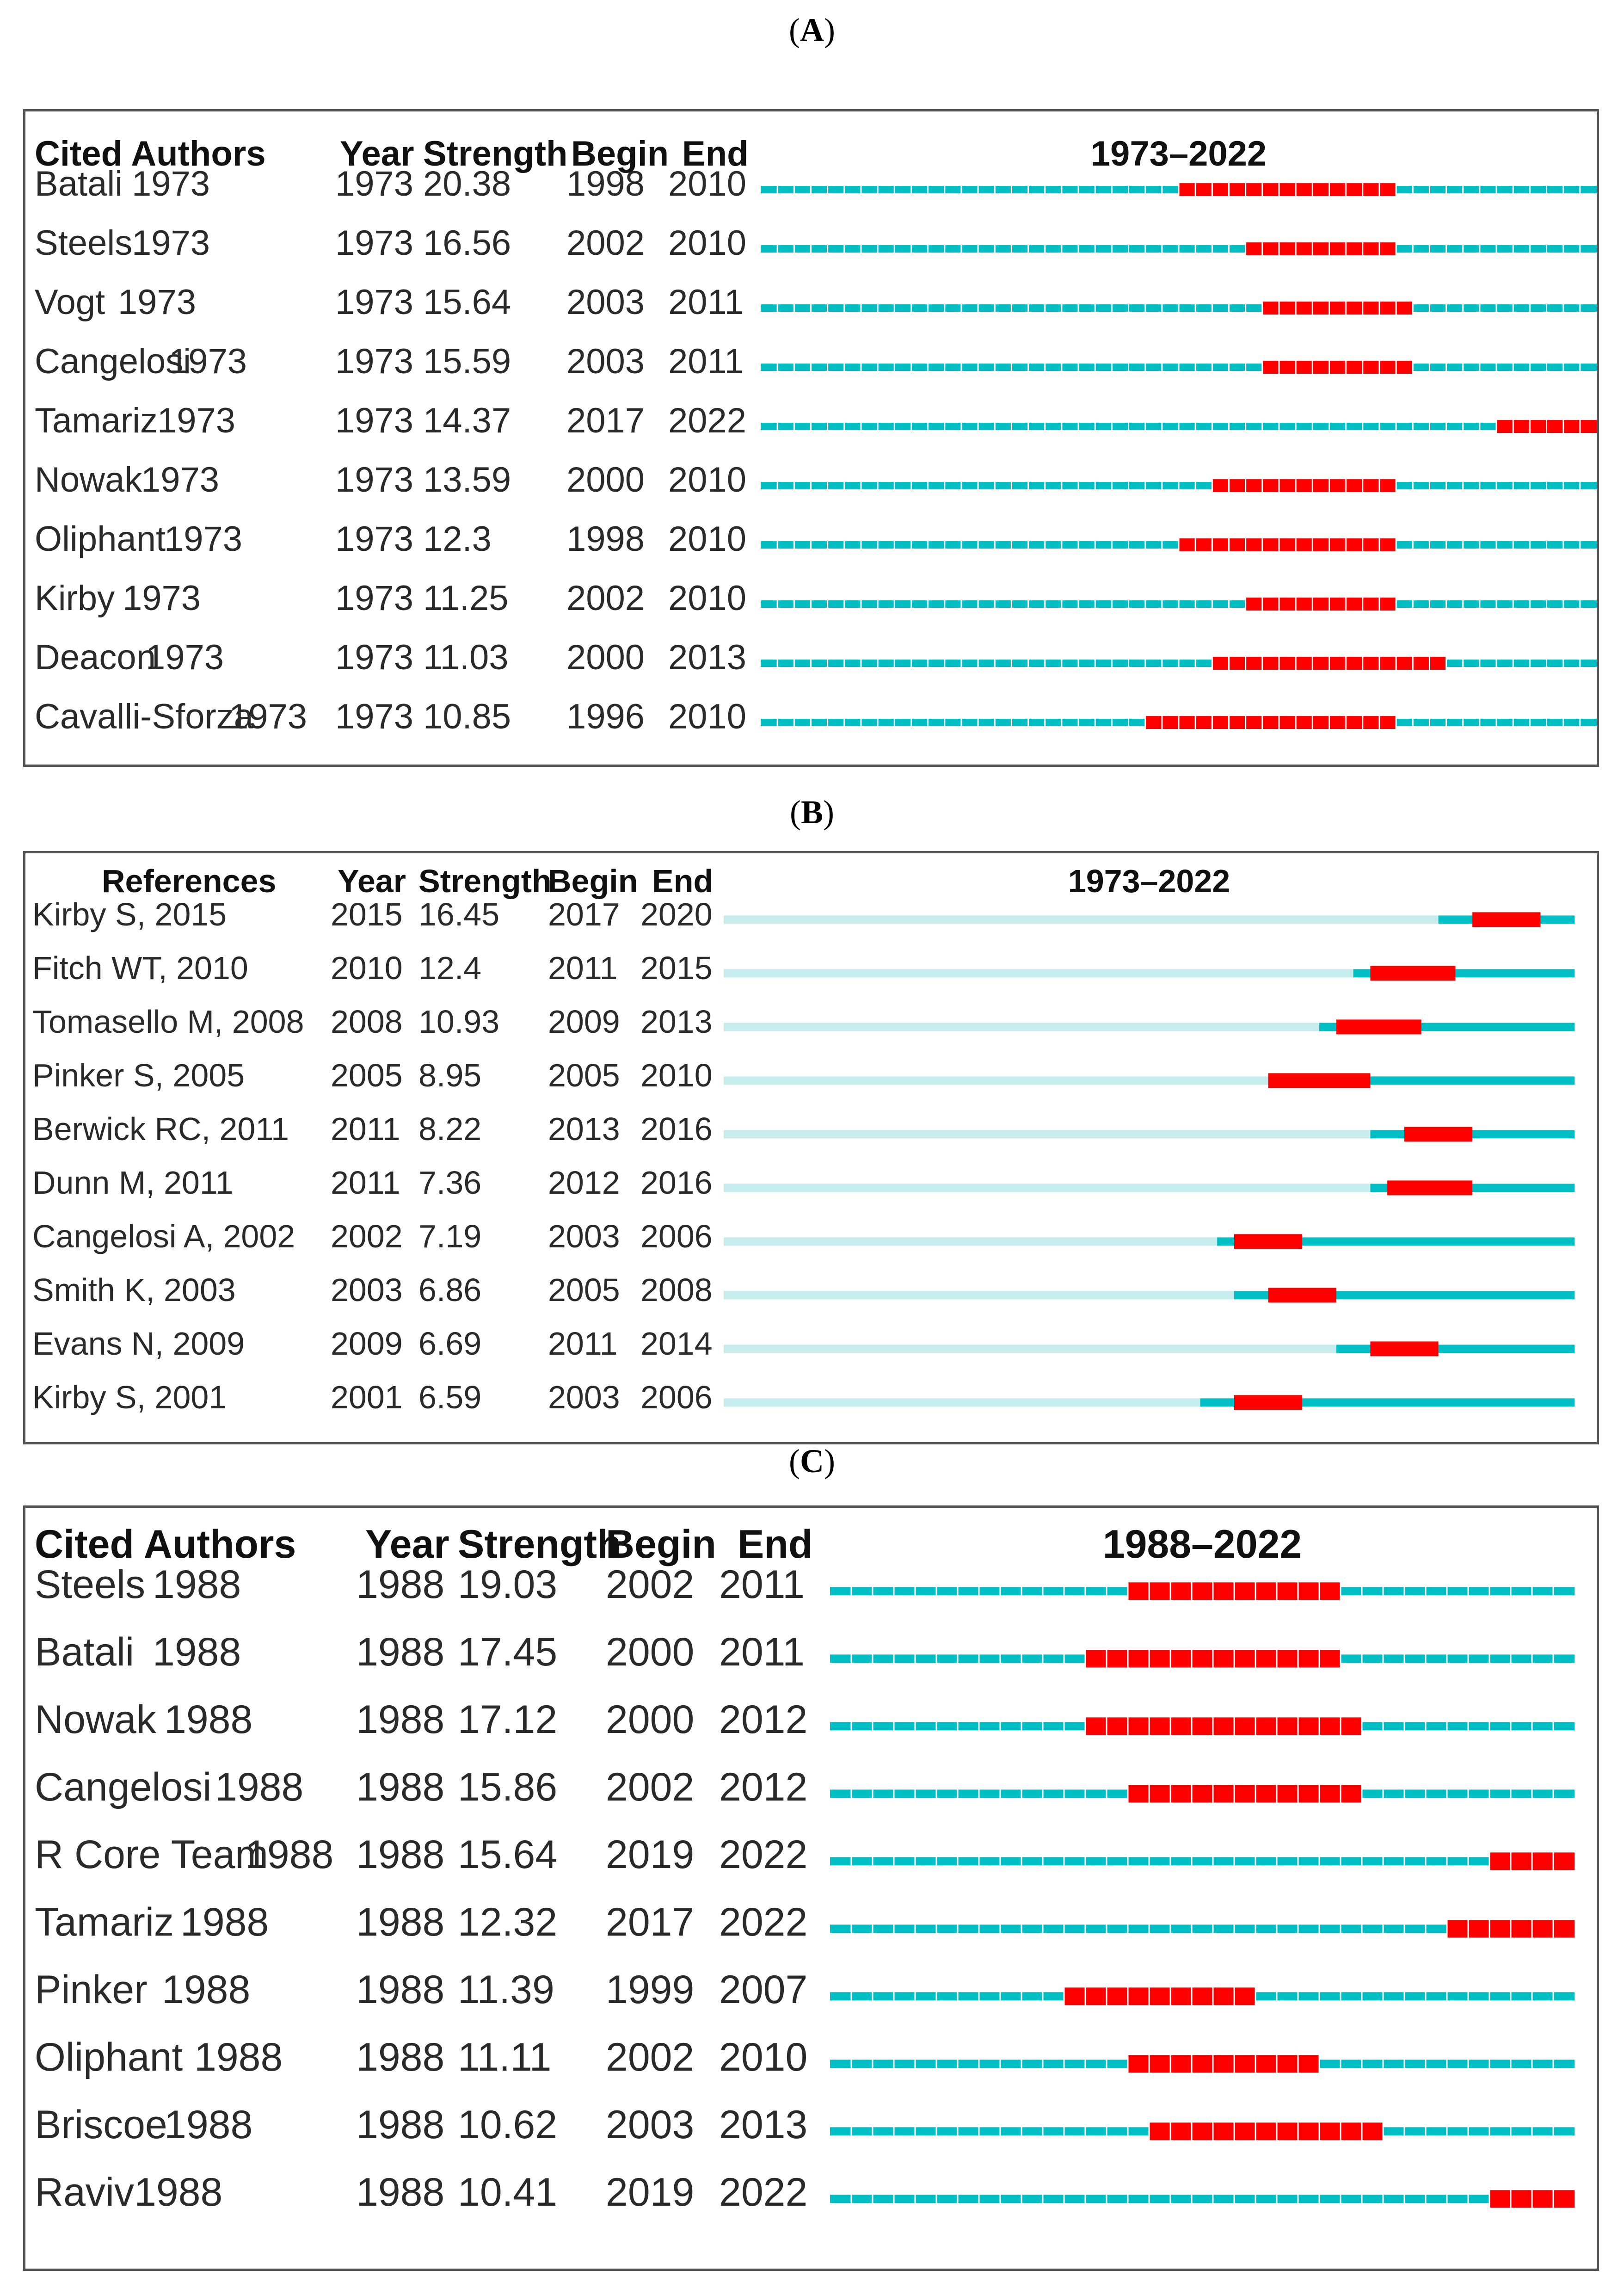 The image size is (1624, 2282). I want to click on row-begin: 2017, so click(584, 914).